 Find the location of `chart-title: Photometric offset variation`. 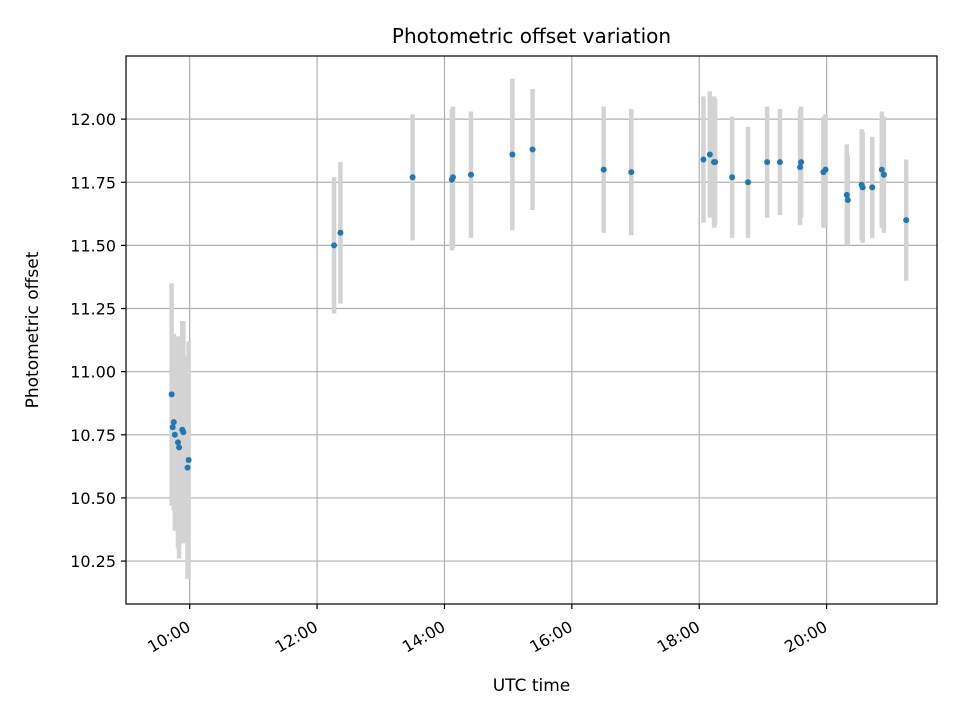

chart-title: Photometric offset variation is located at coordinates (531, 36).